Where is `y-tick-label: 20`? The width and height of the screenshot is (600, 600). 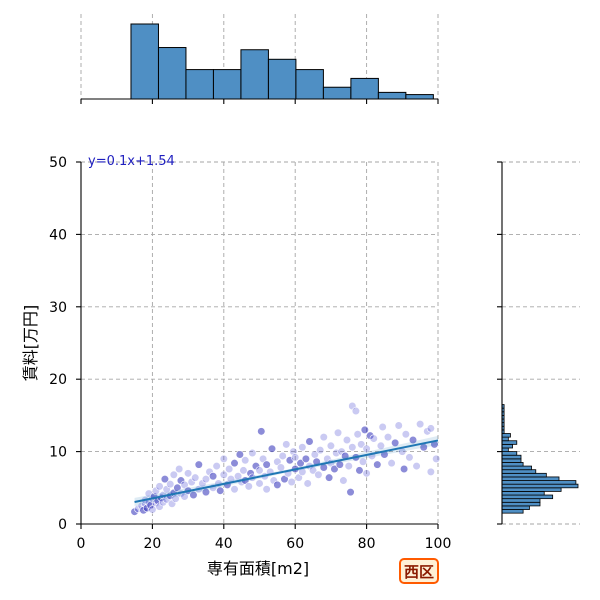 y-tick-label: 20 is located at coordinates (58, 380).